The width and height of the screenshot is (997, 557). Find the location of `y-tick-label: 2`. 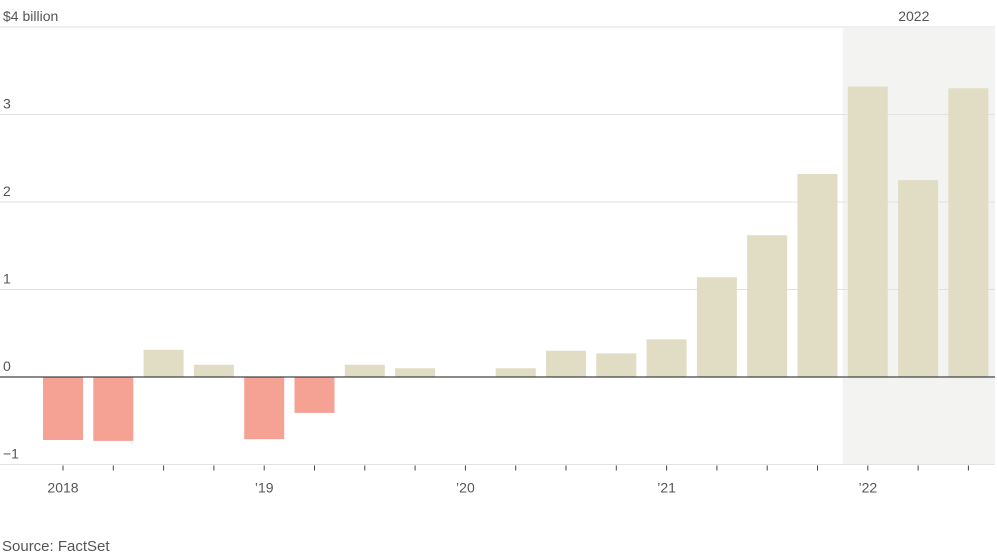

y-tick-label: 2 is located at coordinates (7, 191).